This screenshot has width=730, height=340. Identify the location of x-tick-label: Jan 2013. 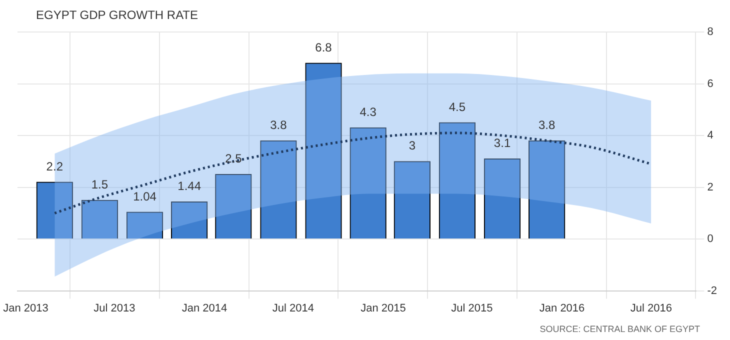
(25, 308).